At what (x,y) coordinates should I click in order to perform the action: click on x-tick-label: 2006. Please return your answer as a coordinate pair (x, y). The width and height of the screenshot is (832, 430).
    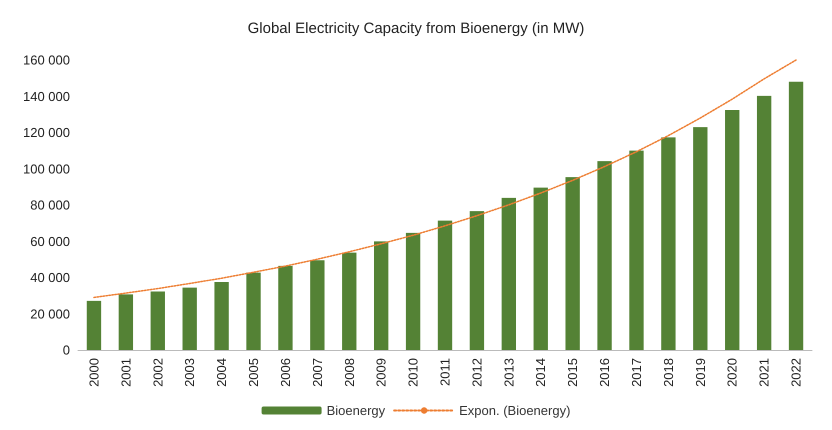
    Looking at the image, I should click on (285, 372).